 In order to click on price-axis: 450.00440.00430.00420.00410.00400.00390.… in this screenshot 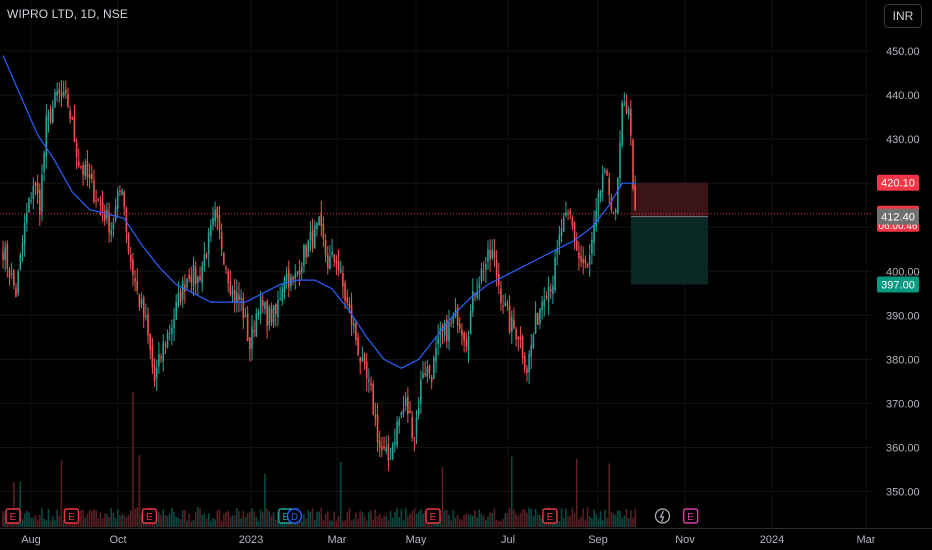, I will do `click(903, 272)`.